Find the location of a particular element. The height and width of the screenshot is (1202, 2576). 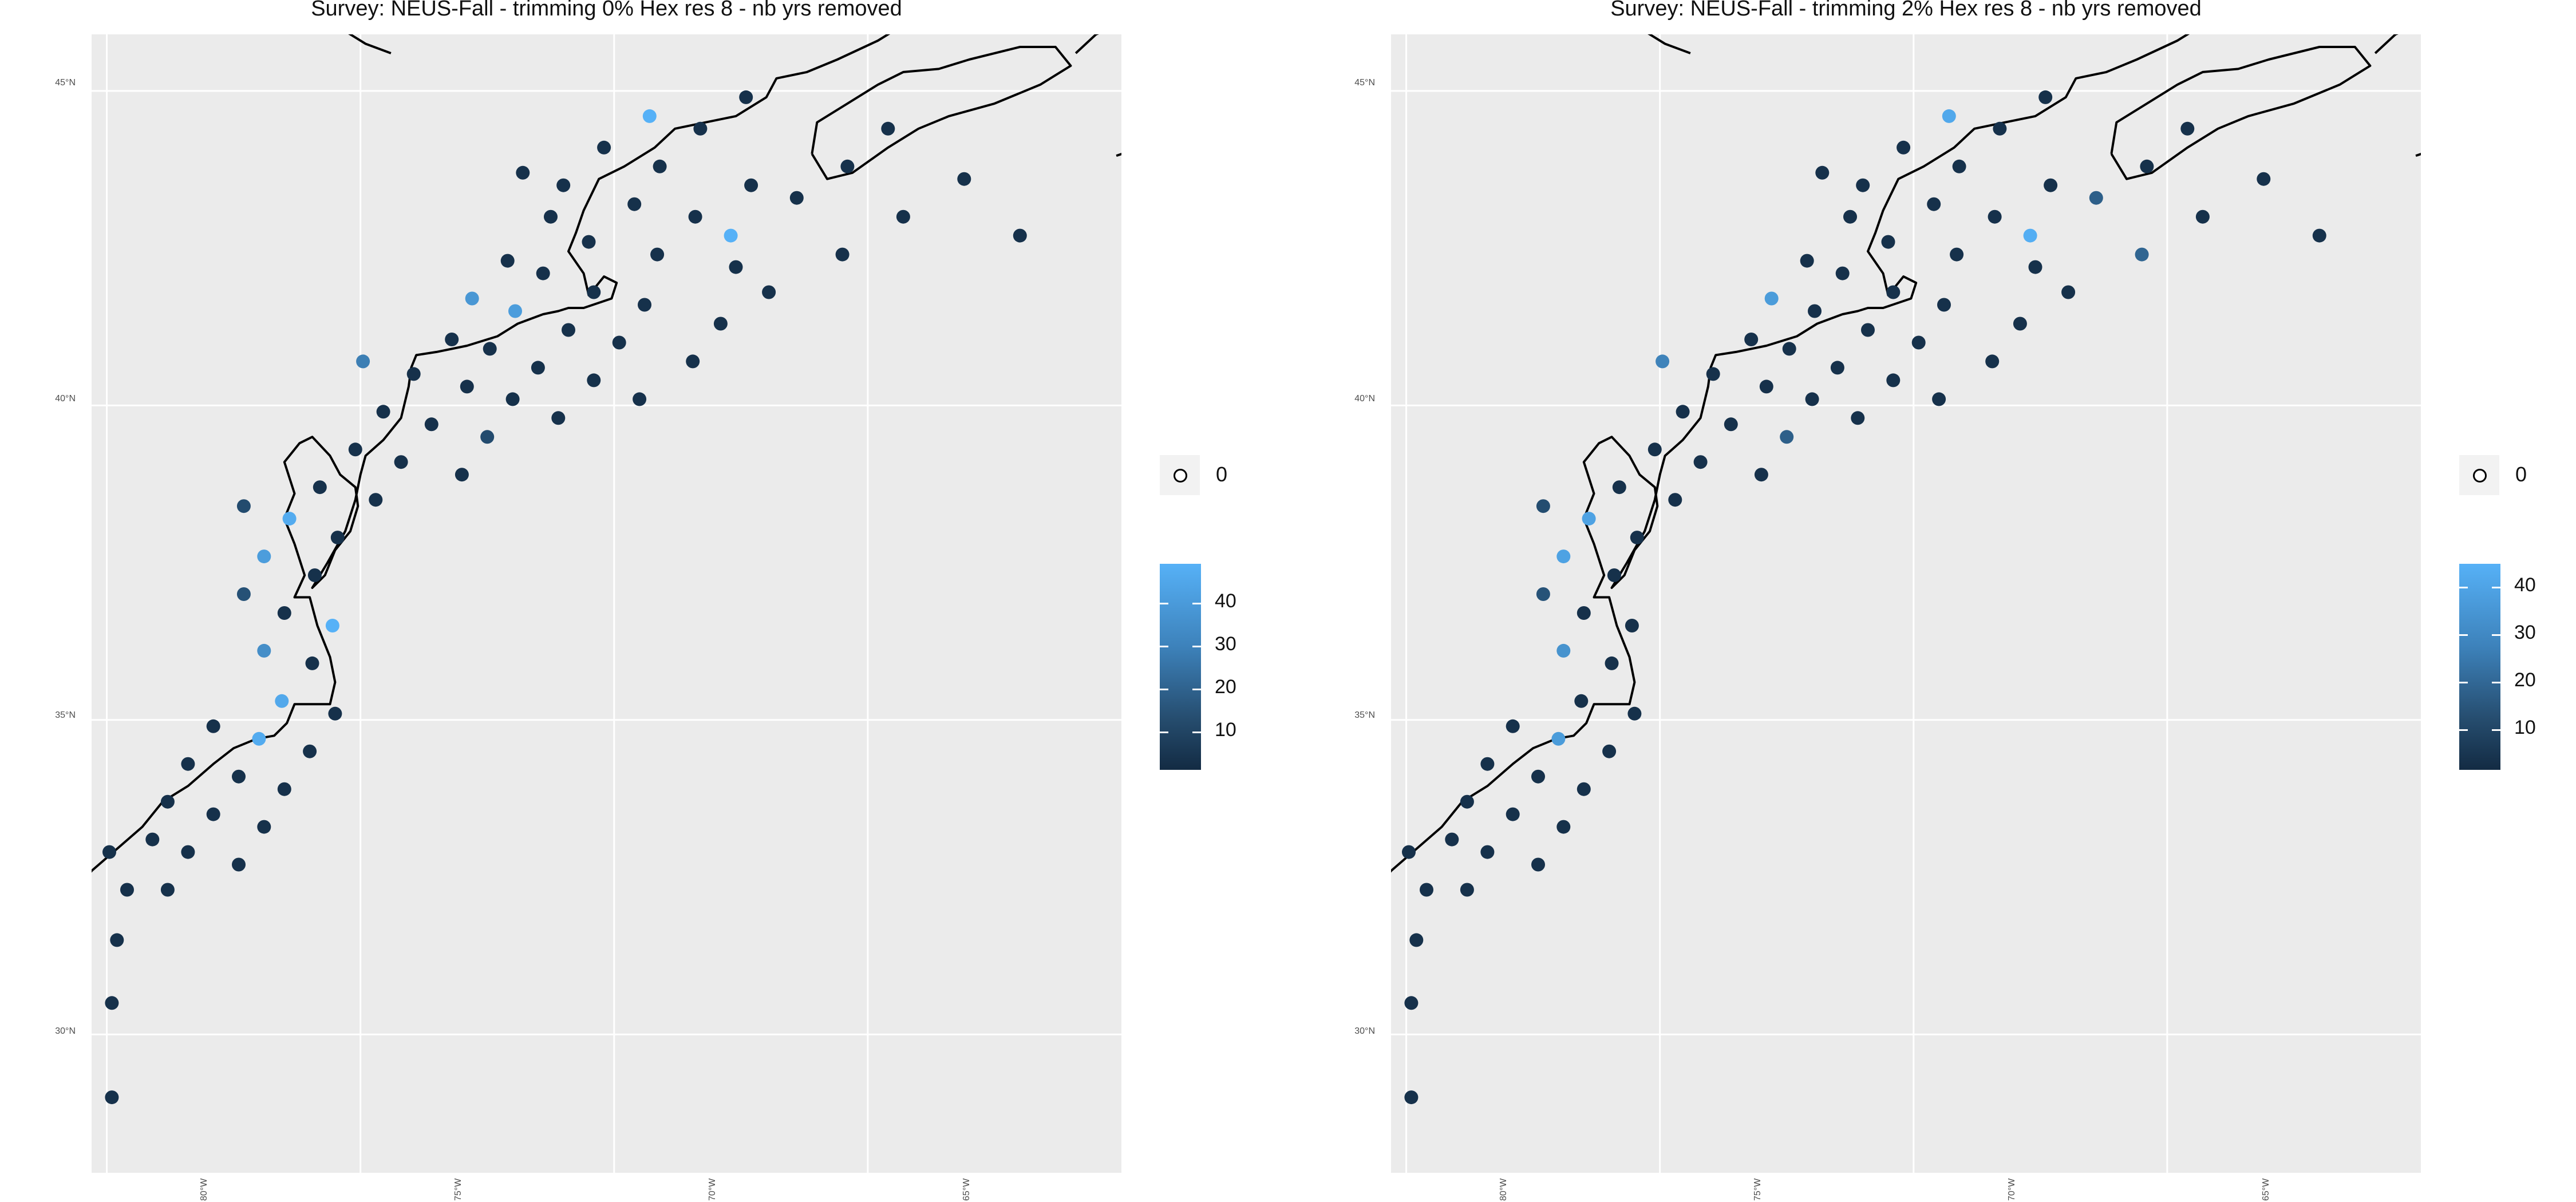

colorbar-tick-10-right-r is located at coordinates (2496, 730).